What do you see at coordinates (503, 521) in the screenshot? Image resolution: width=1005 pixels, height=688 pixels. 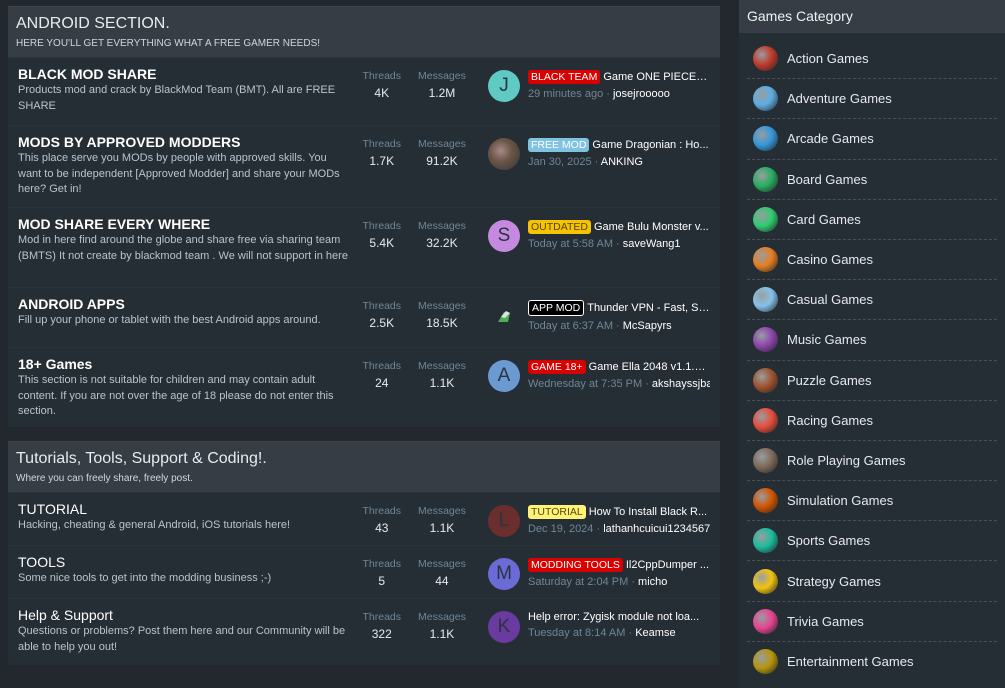 I see `user-avatar: L` at bounding box center [503, 521].